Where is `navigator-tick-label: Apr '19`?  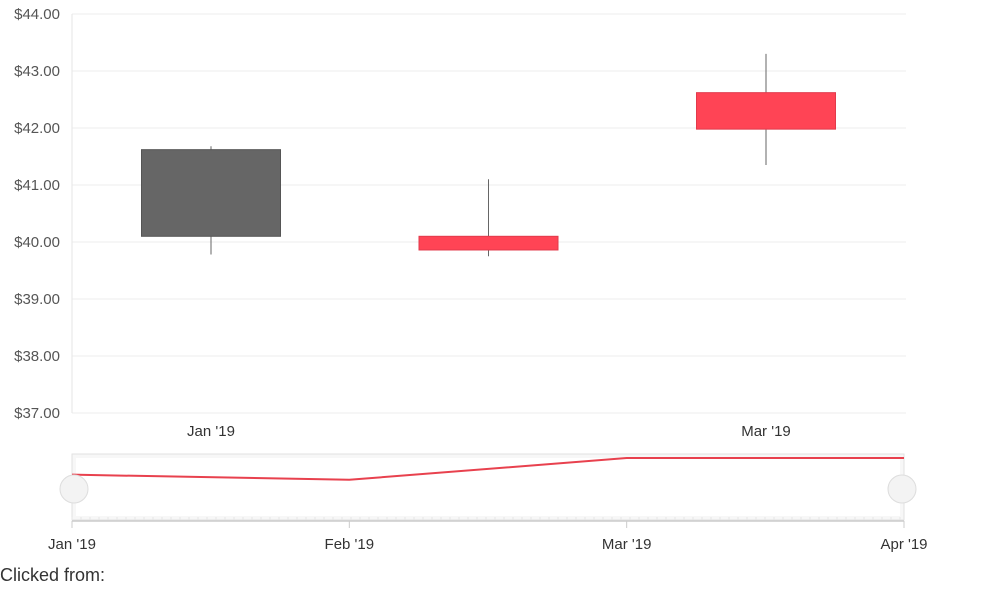
navigator-tick-label: Apr '19 is located at coordinates (903, 544).